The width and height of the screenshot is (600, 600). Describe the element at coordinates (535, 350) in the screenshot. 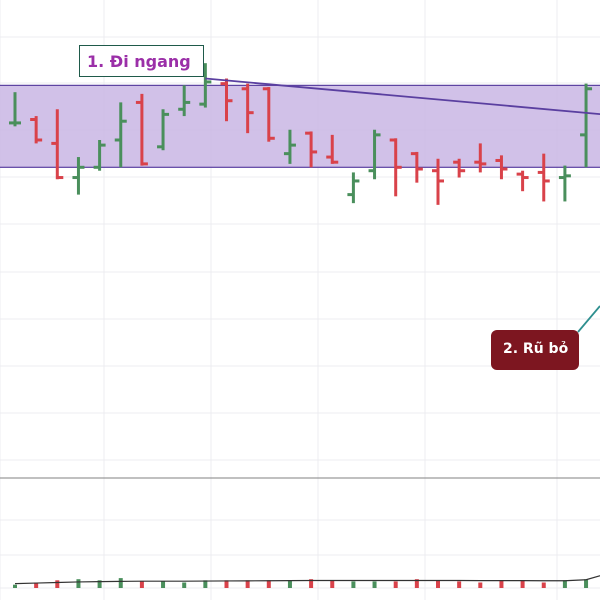

I see `annotation-shakeout: 2. Rũ bỏ` at that location.